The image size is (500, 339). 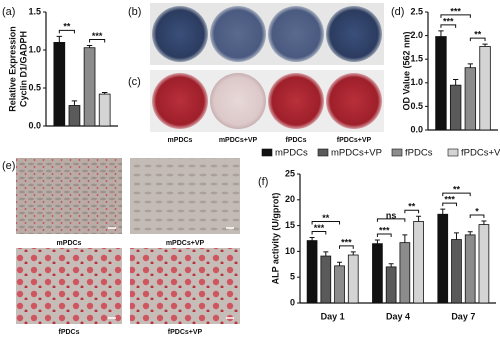 I want to click on legend-label: fPDCs+VP, so click(x=480, y=153).